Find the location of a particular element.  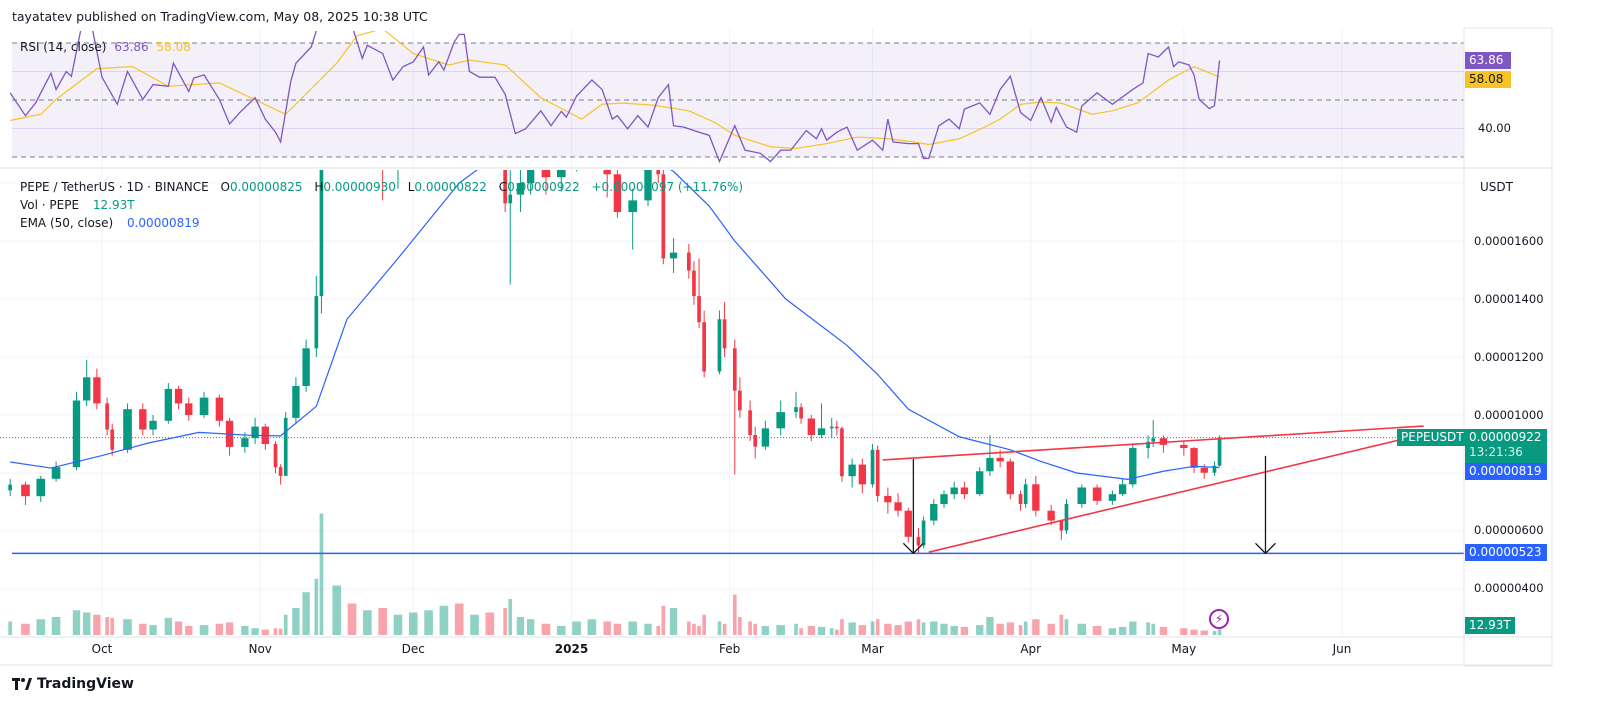

rsi-ma-badge: 58.08 is located at coordinates (1488, 79).